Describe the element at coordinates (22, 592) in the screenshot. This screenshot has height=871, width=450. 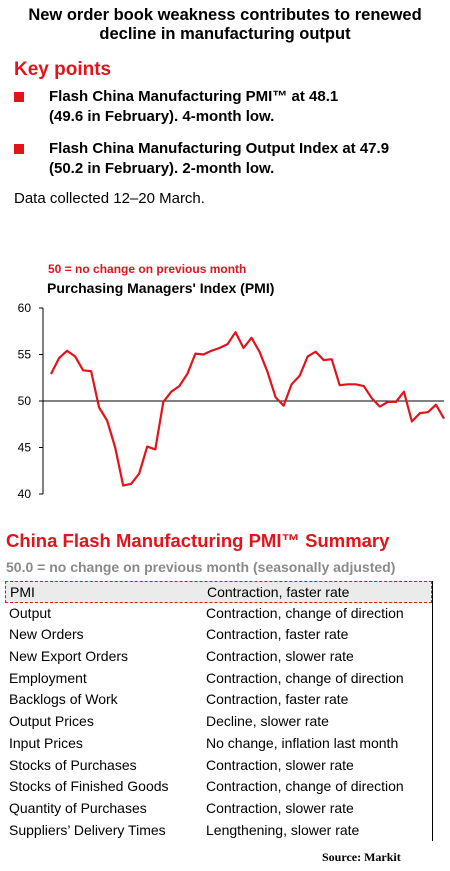
I see `row-label: PMI` at that location.